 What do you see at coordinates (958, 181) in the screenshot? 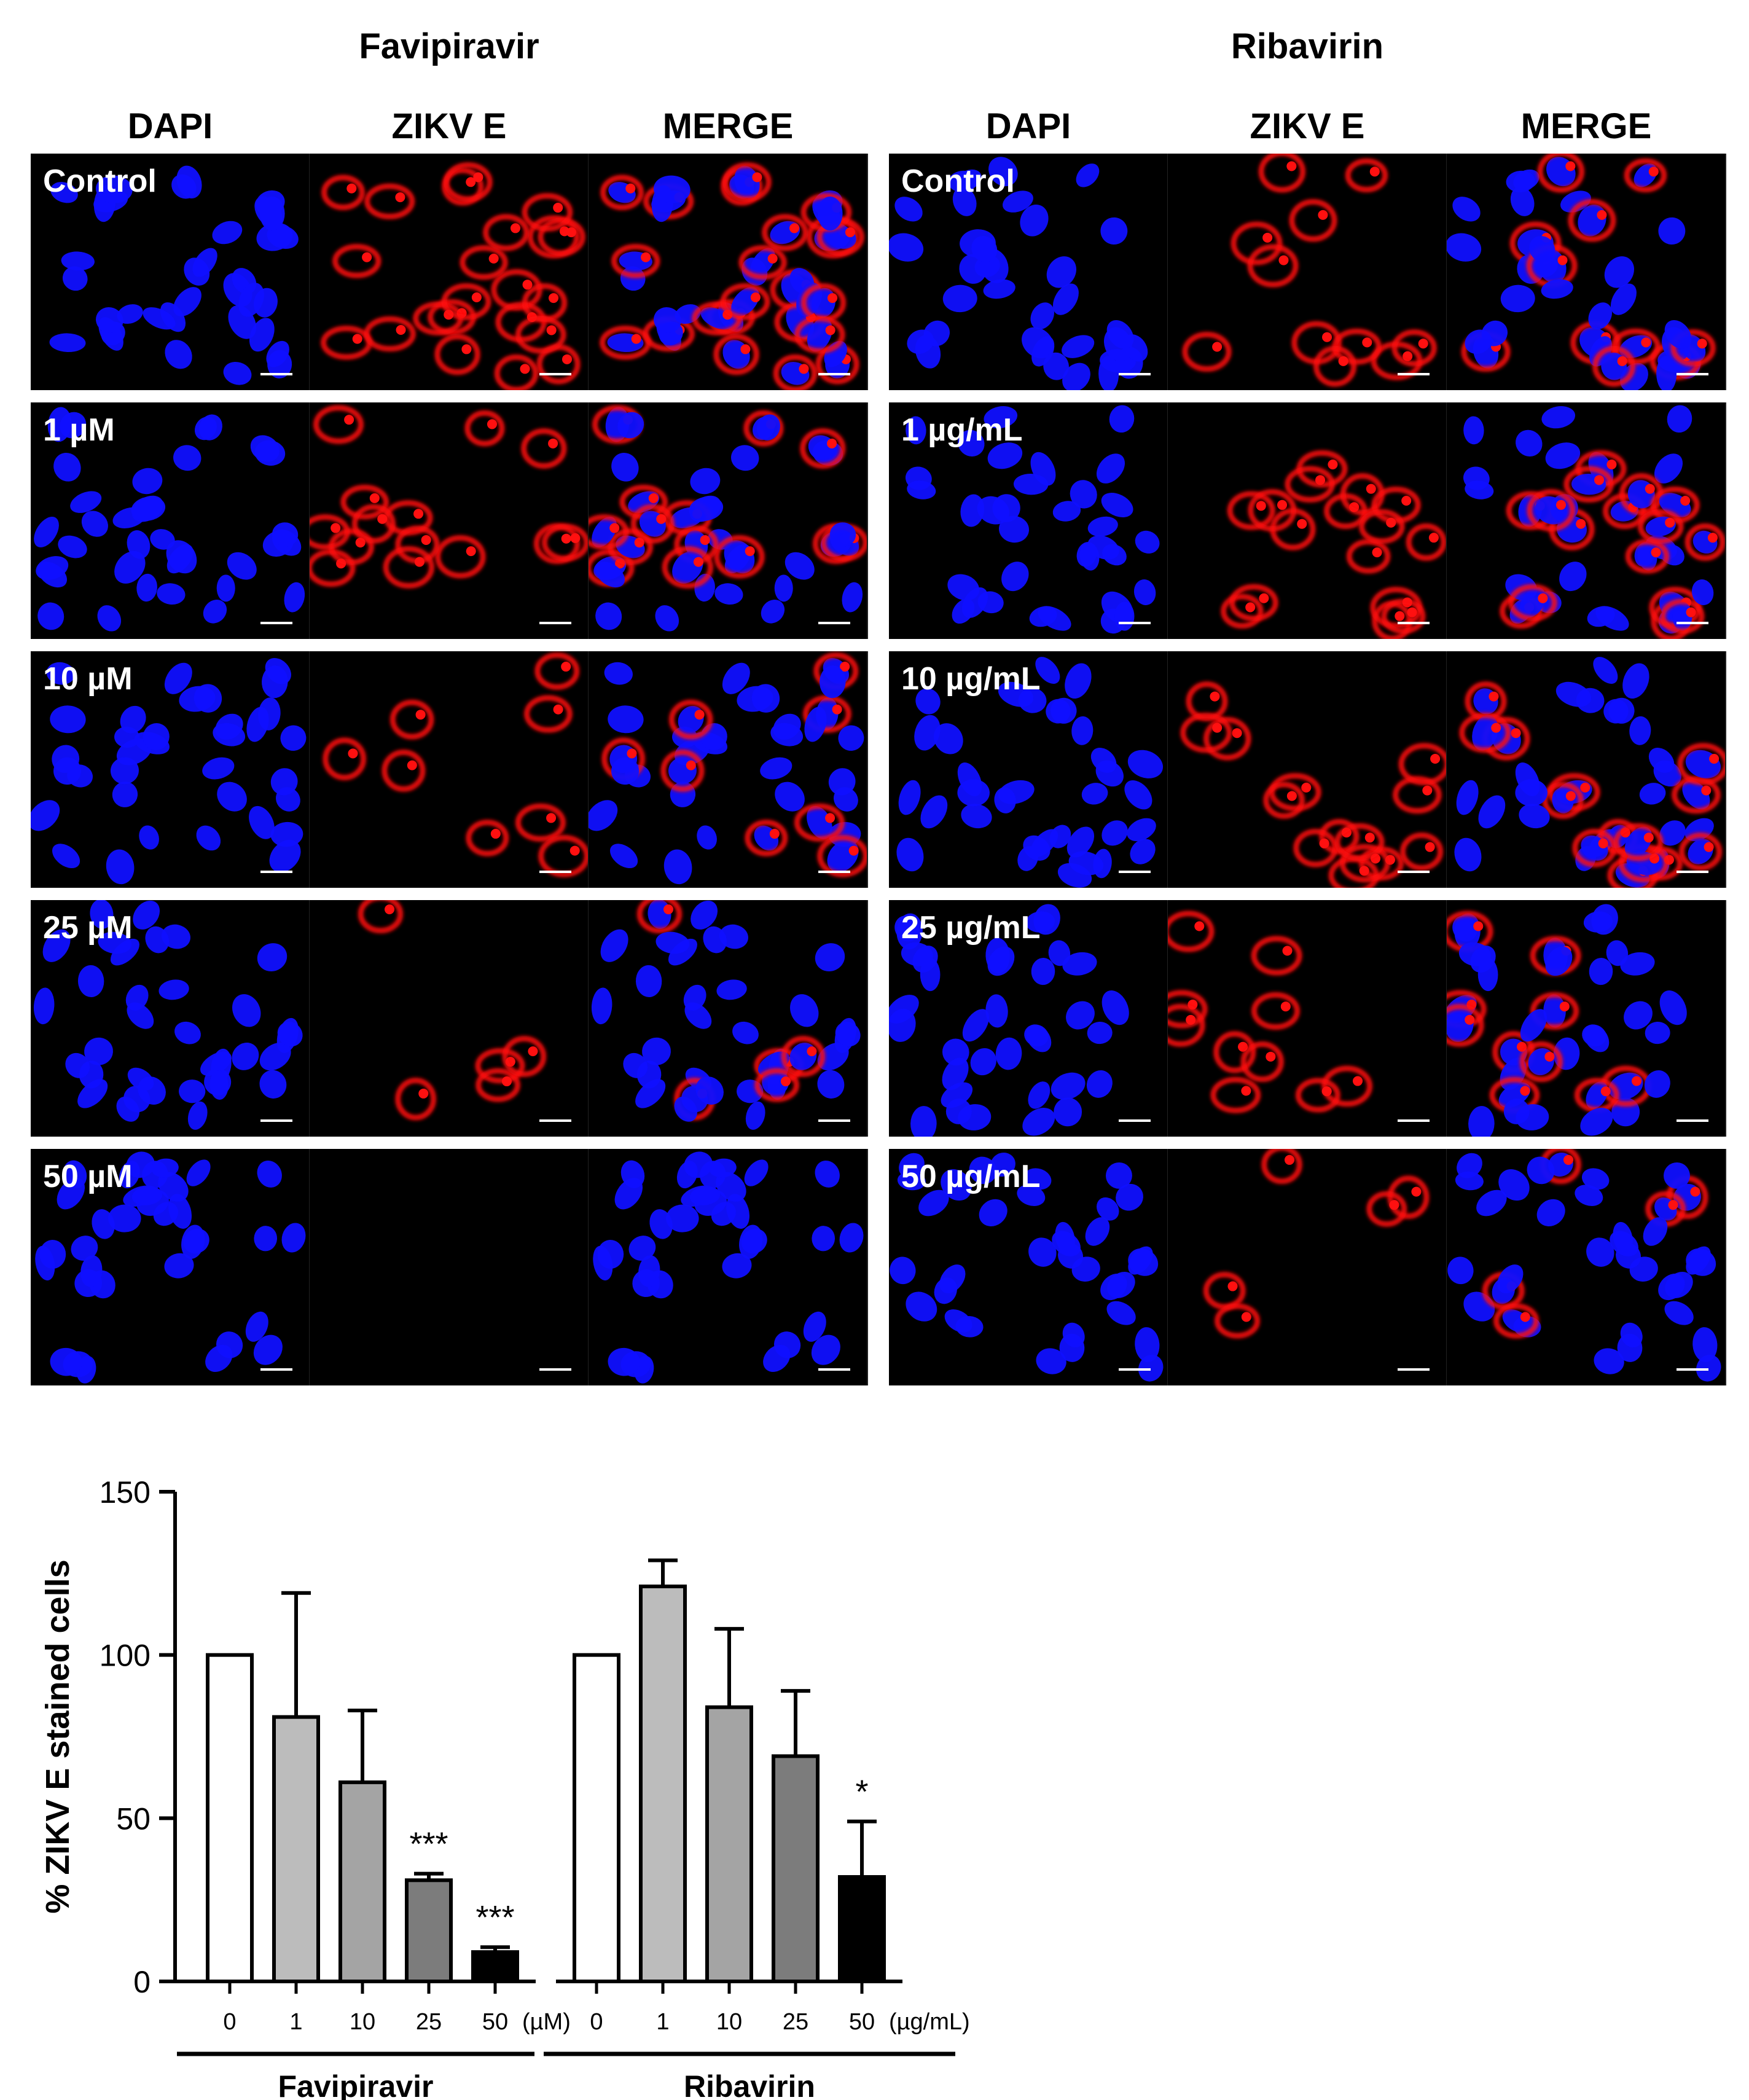
I see `row-label: Control` at bounding box center [958, 181].